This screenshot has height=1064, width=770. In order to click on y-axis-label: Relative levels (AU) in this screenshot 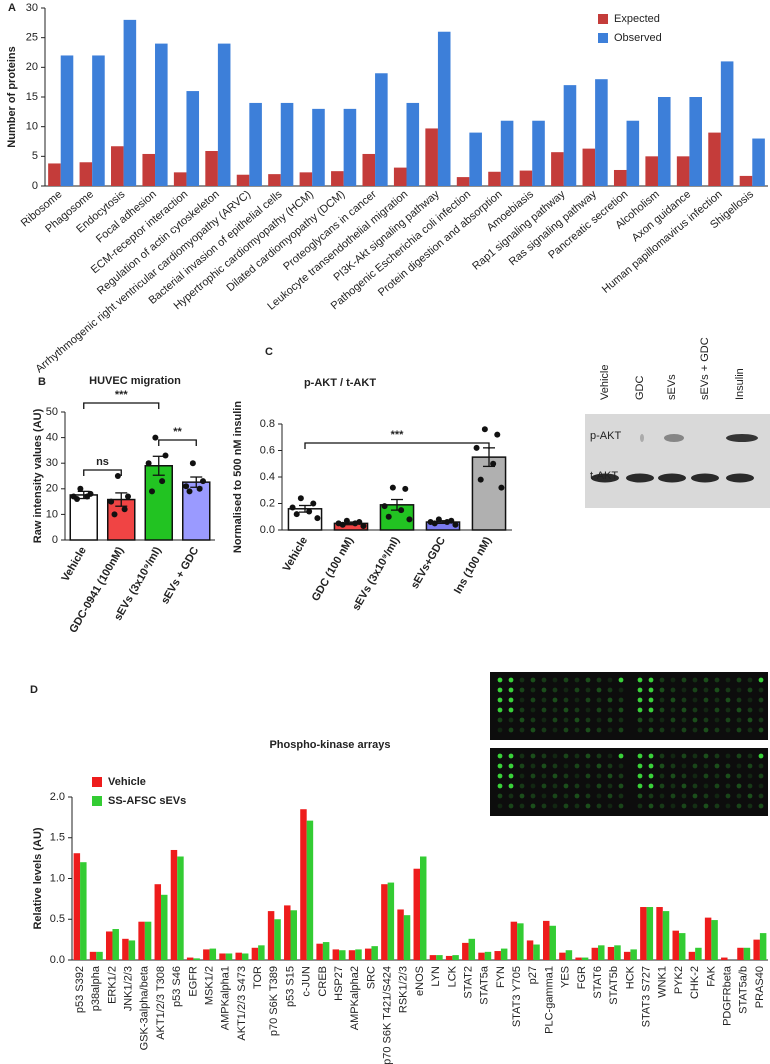, I will do `click(38, 878)`.